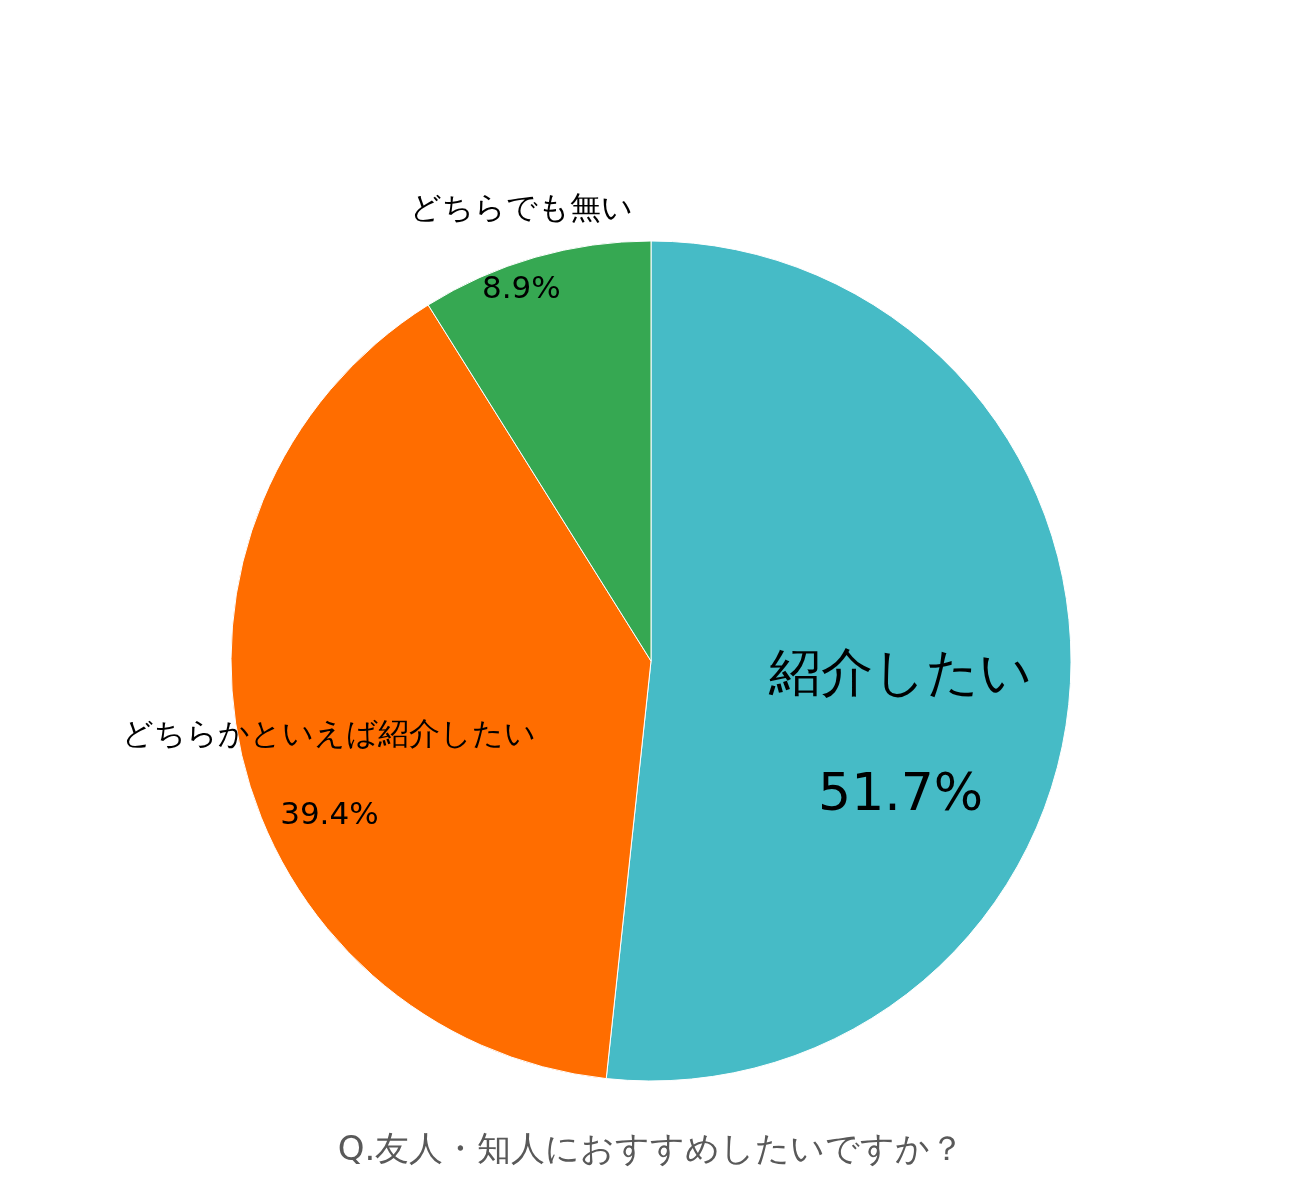 This screenshot has height=1201, width=1302. What do you see at coordinates (900, 672) in the screenshot?
I see `slice-label: 紹介したい` at bounding box center [900, 672].